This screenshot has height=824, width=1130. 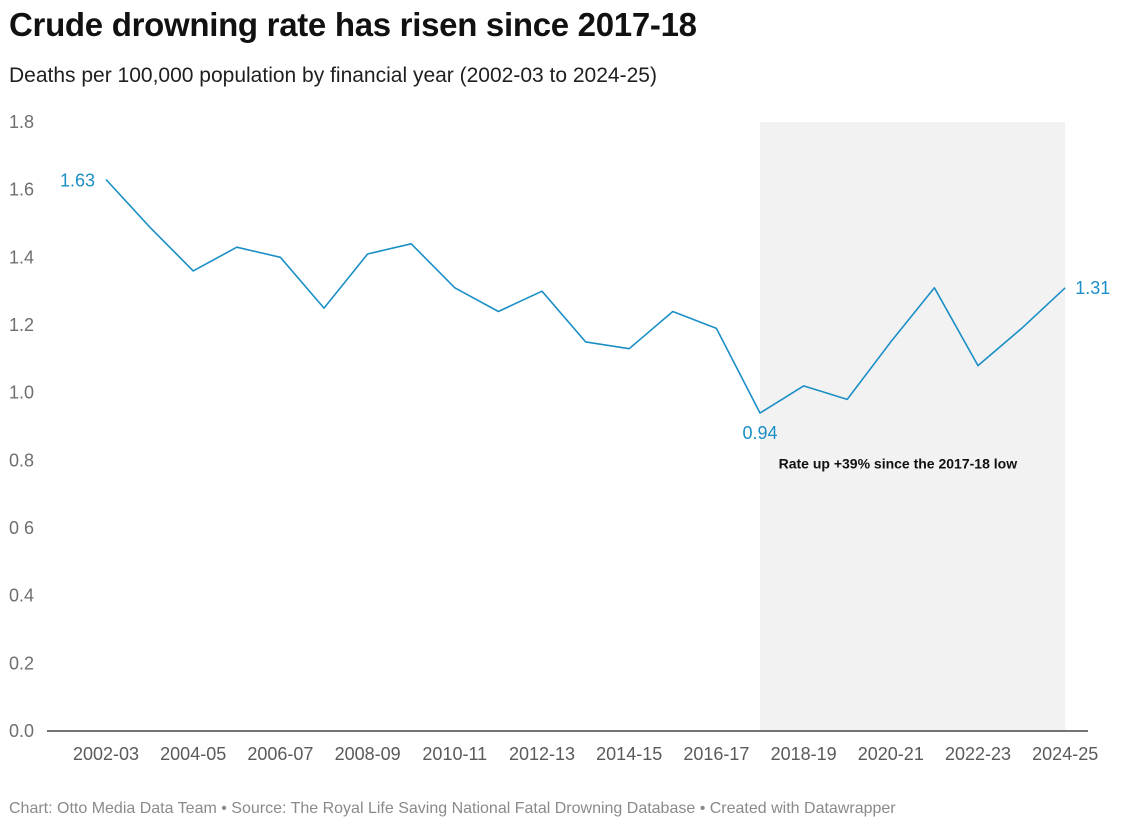 I want to click on y-tick-label: 1.4, so click(x=21, y=257).